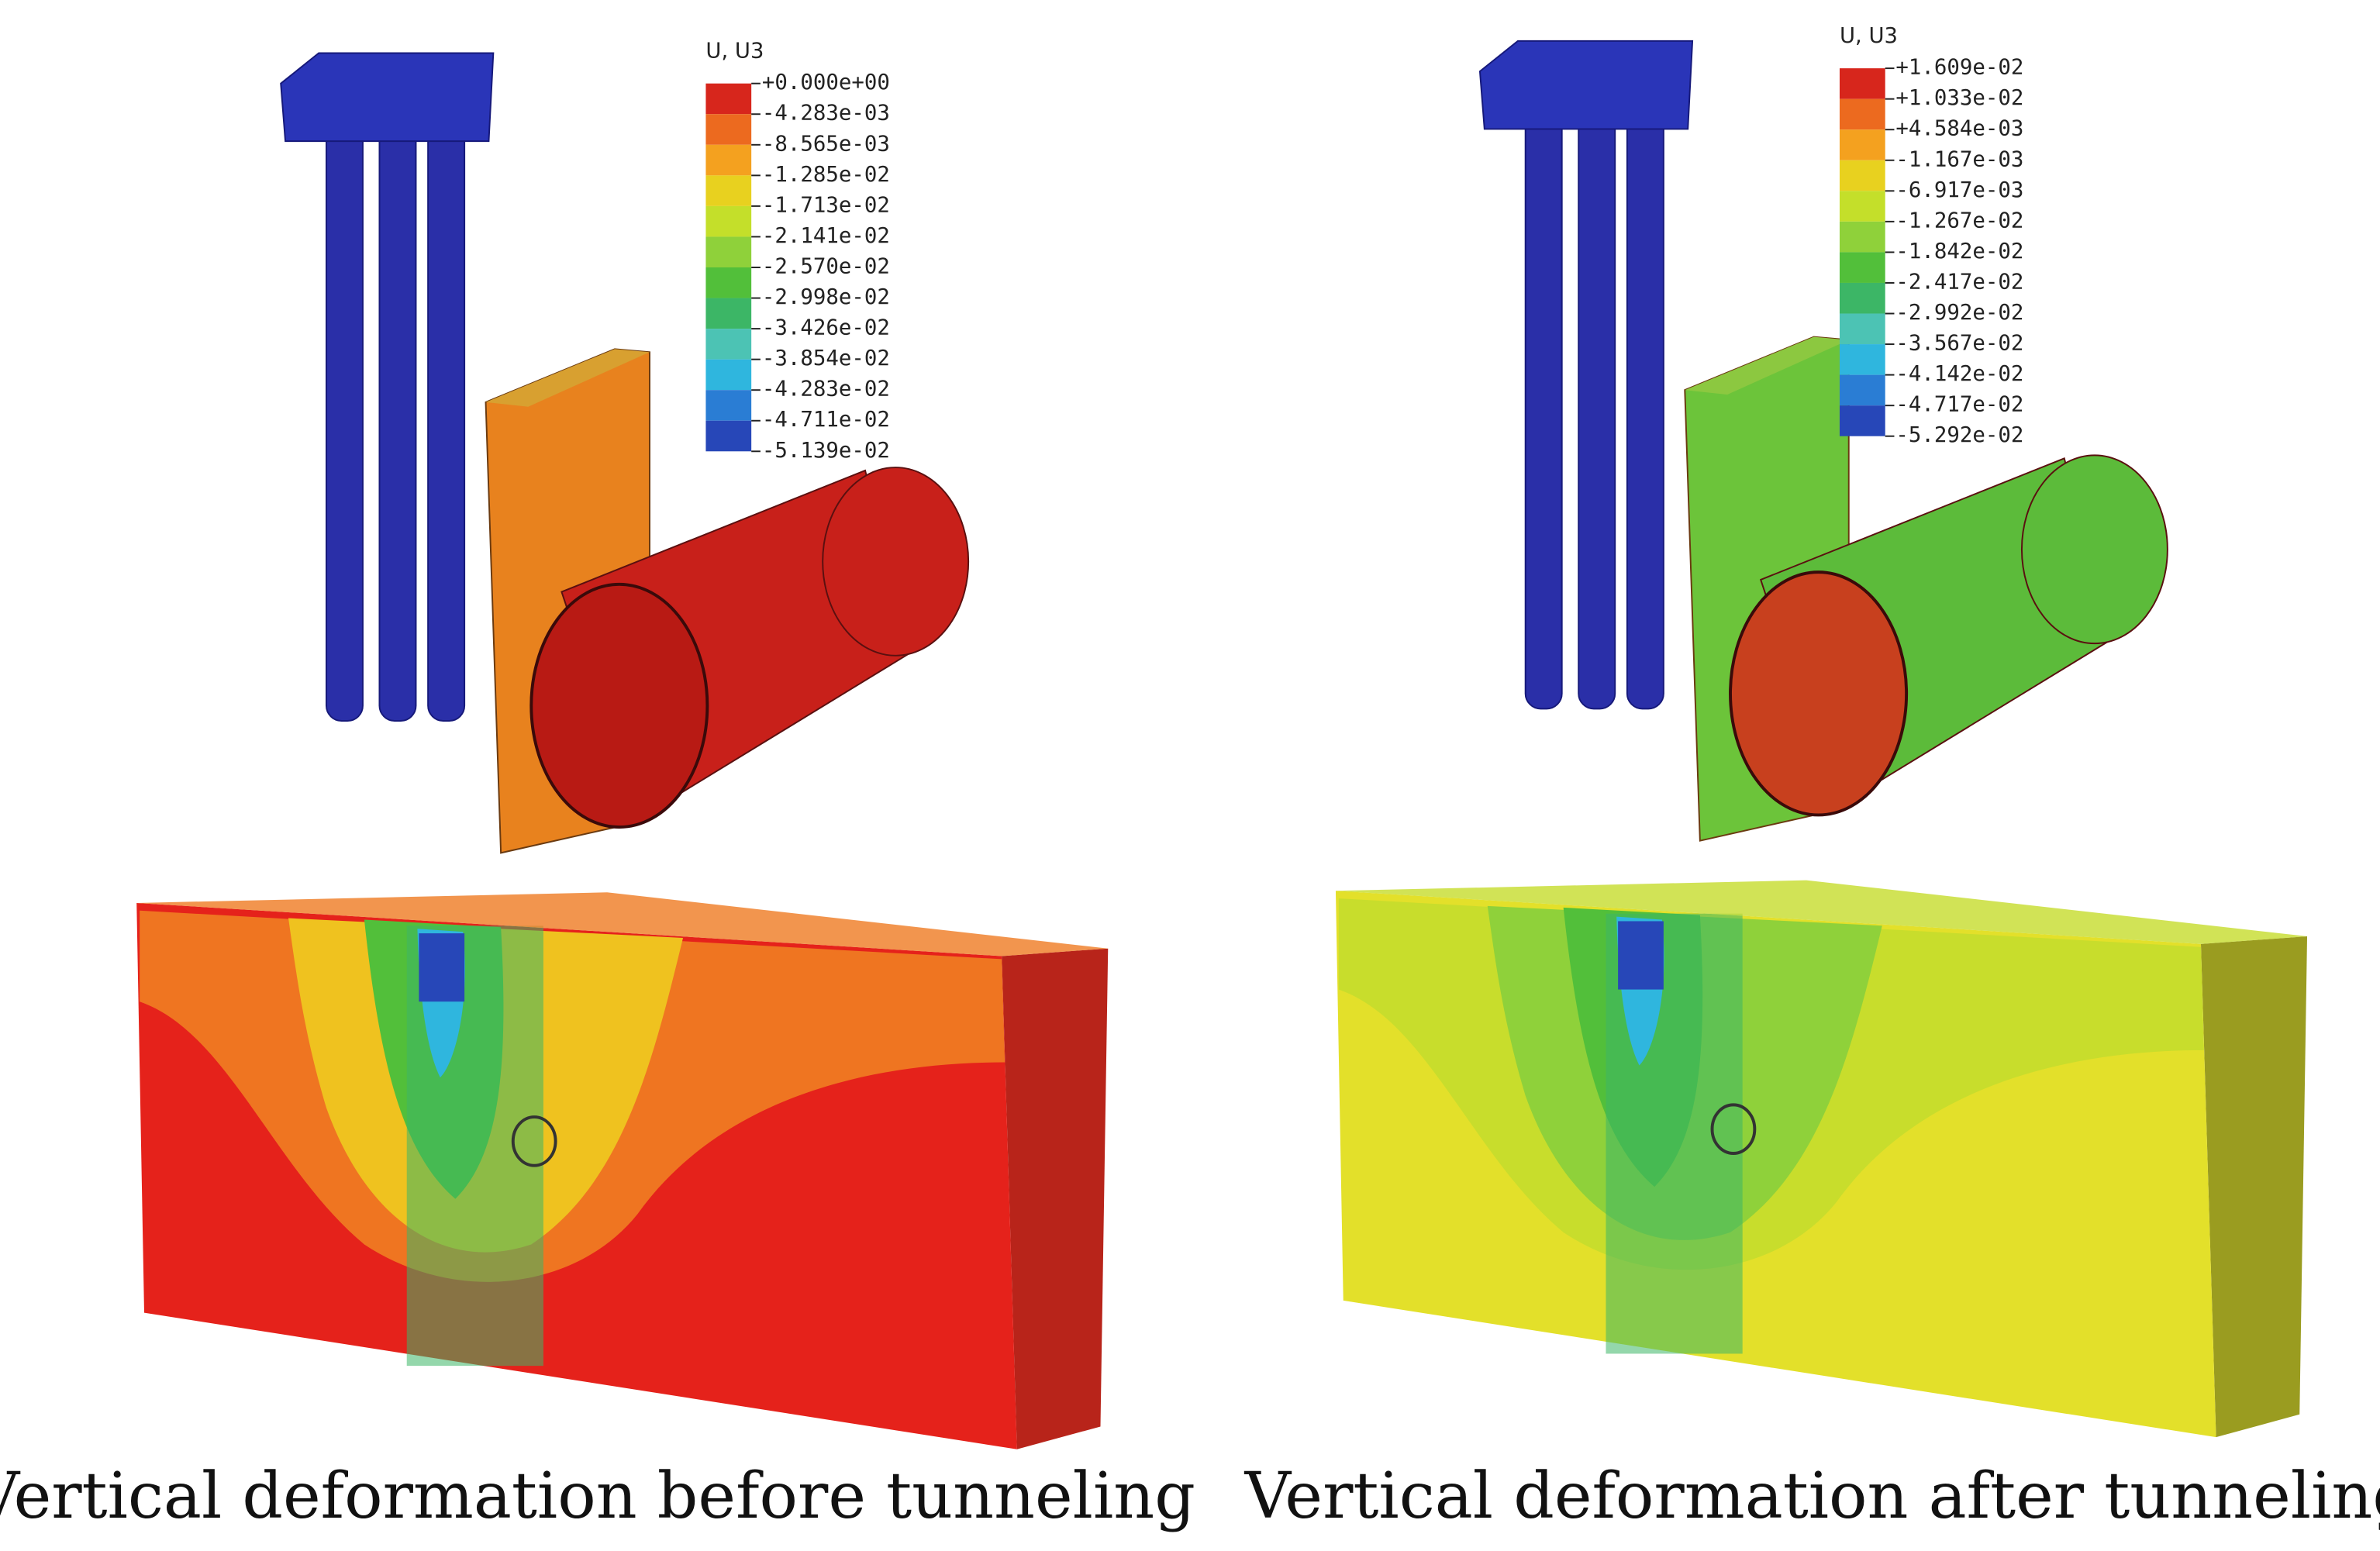  Describe the element at coordinates (1959, 374) in the screenshot. I see `legend-label: -4.142e-02` at that location.